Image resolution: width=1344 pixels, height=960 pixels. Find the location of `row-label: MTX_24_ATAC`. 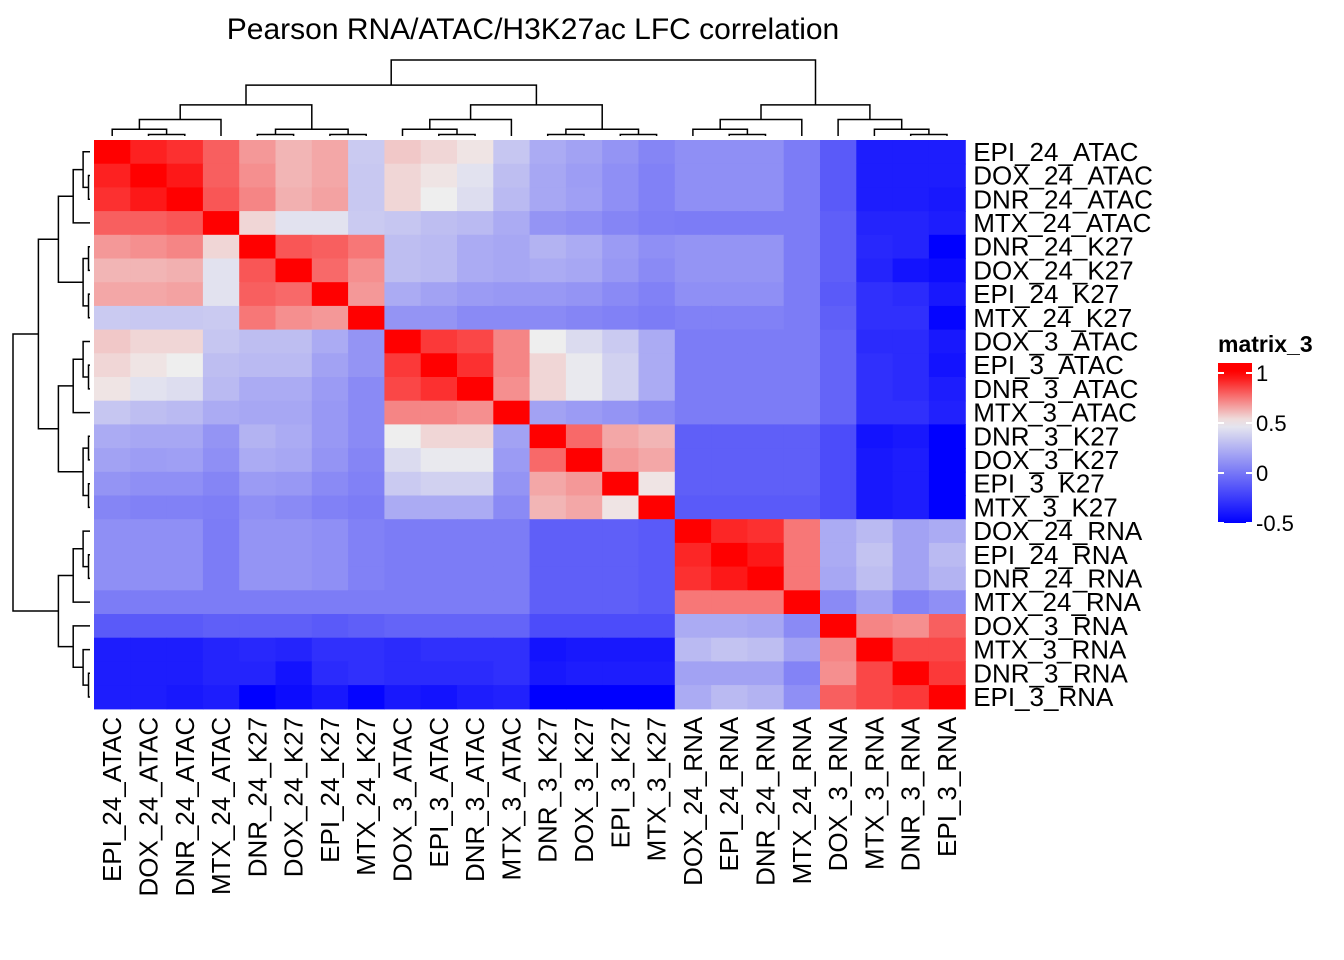

row-label: MTX_24_ATAC is located at coordinates (1062, 223).